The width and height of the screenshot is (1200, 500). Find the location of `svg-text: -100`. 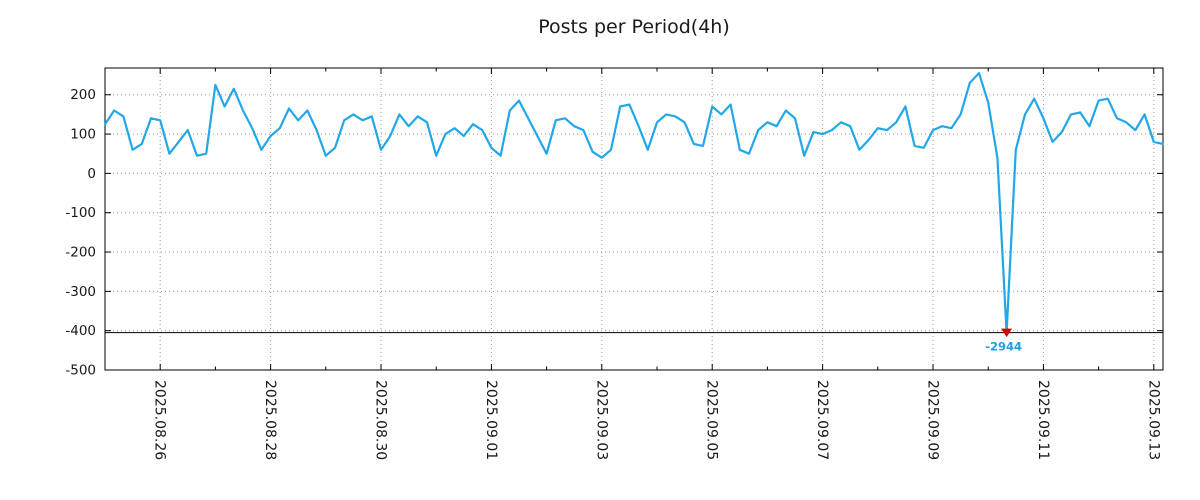

svg-text: -100 is located at coordinates (80, 213).